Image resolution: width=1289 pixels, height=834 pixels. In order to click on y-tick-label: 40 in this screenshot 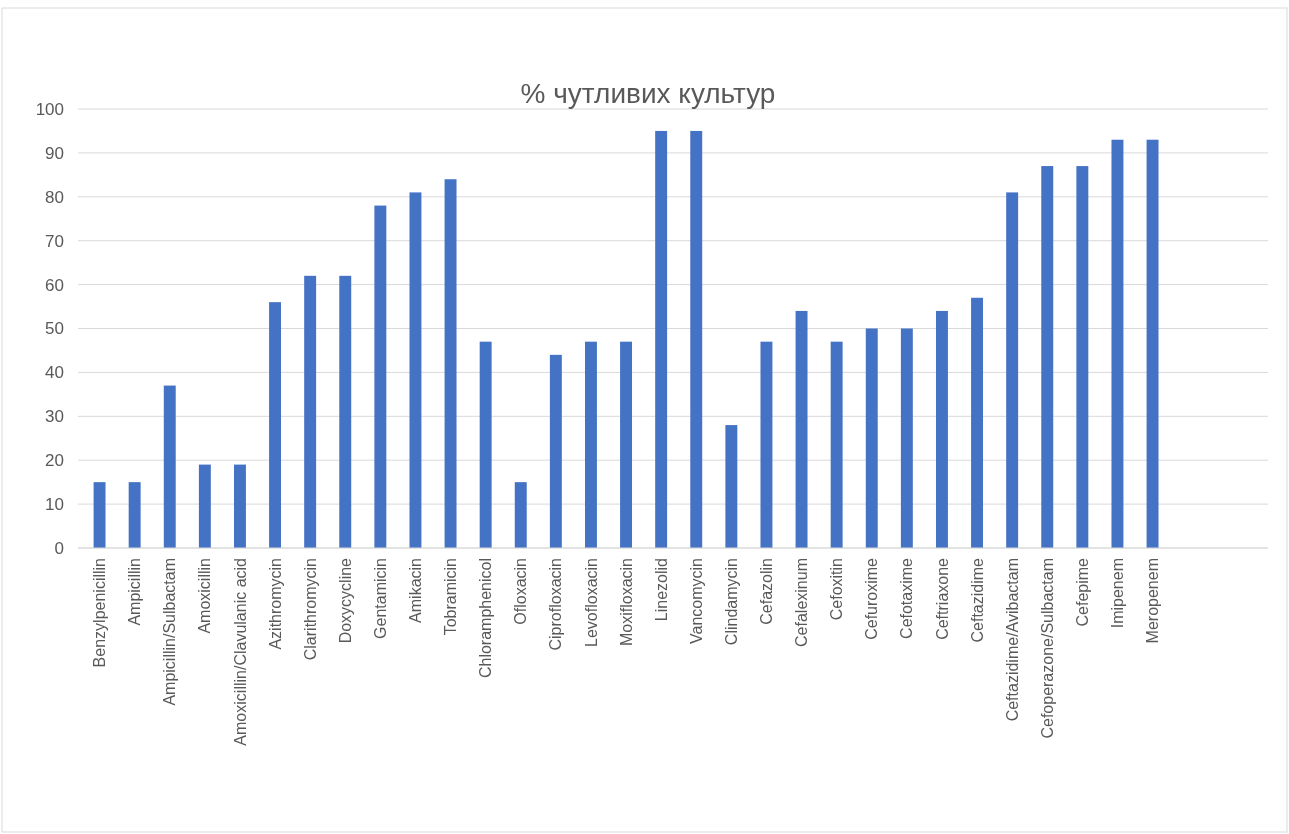, I will do `click(54, 373)`.